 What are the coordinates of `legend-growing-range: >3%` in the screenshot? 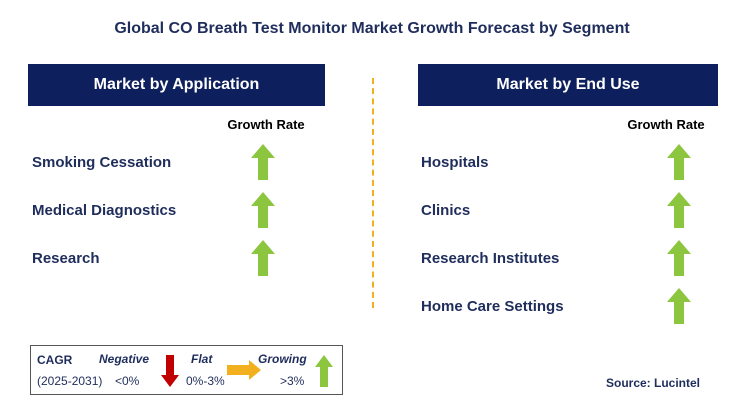 It's located at (292, 381).